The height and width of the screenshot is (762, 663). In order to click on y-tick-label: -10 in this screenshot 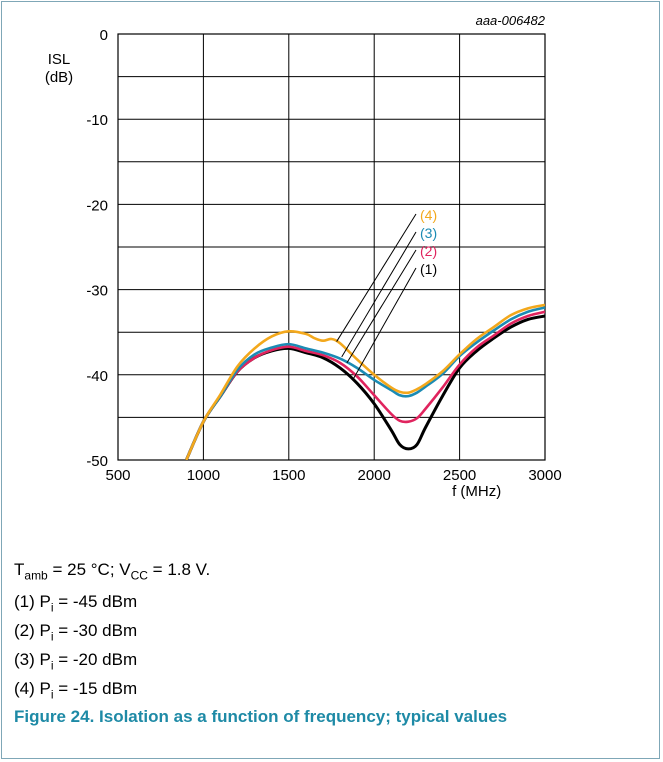, I will do `click(97, 120)`.